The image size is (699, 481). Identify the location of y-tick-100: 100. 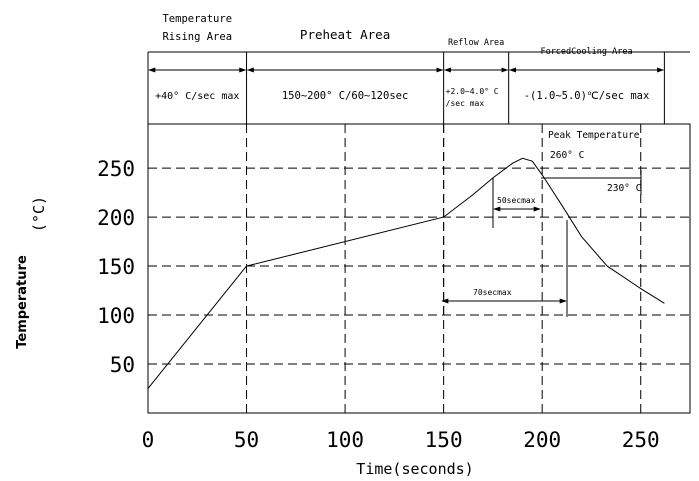
(116, 316).